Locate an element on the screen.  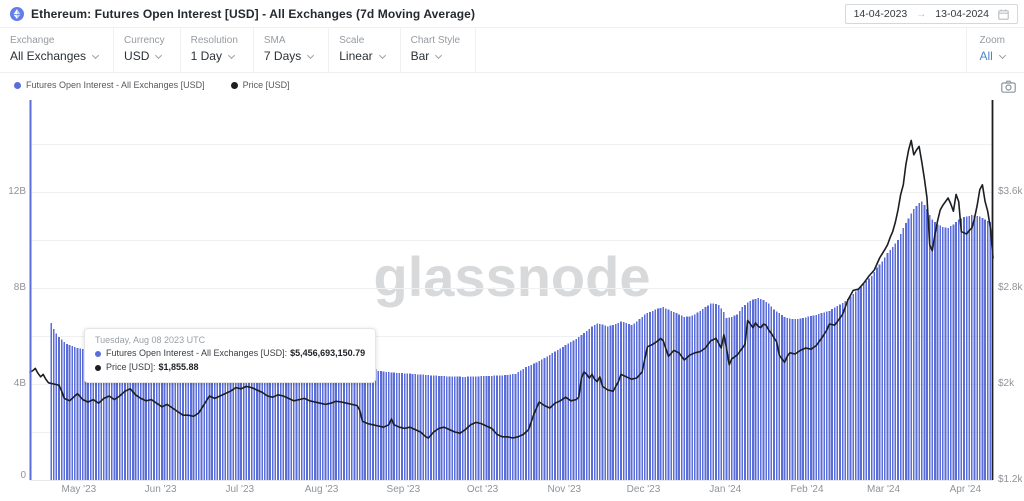
axis-tick-label: $2k is located at coordinates (1006, 383).